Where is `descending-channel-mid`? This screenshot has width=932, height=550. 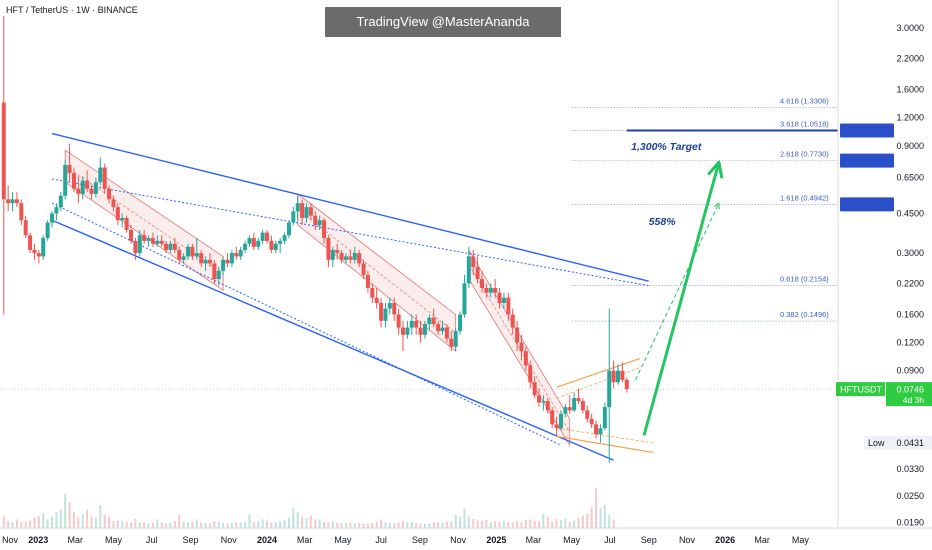
descending-channel-mid is located at coordinates (144, 219).